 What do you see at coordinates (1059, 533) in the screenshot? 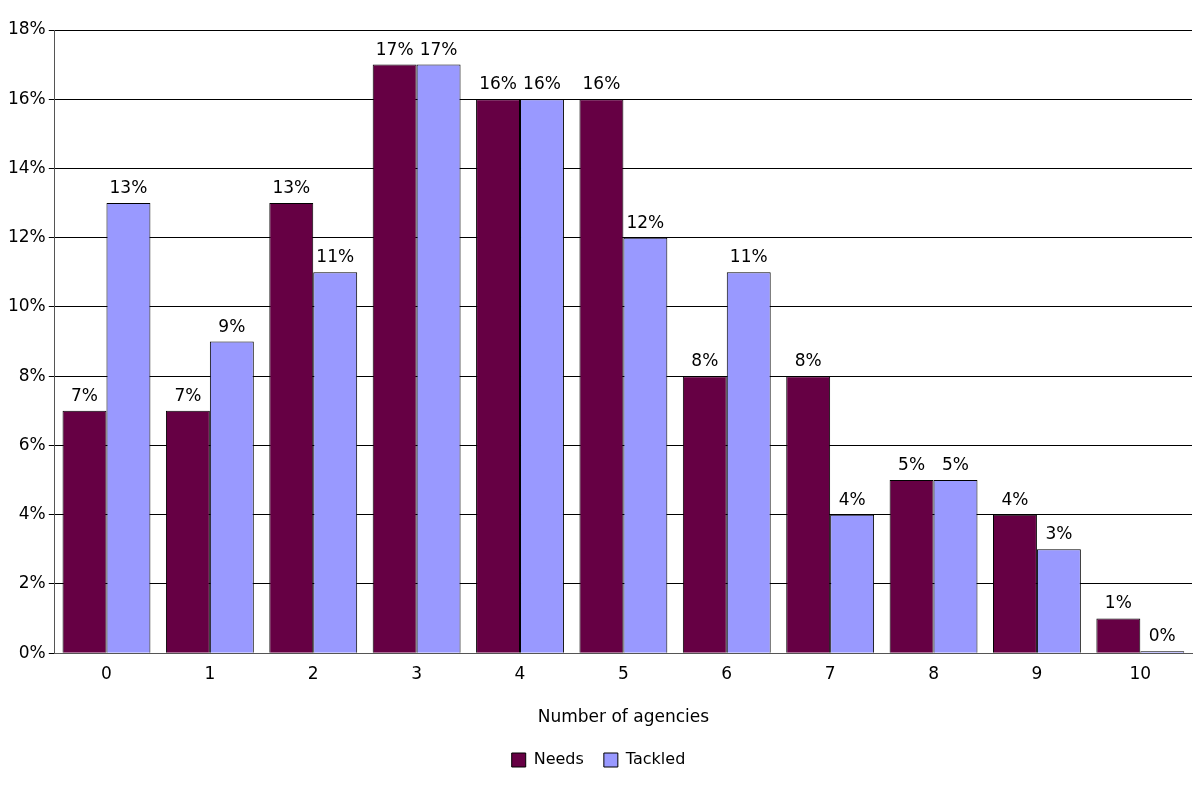
I see `data-label: 3%` at bounding box center [1059, 533].